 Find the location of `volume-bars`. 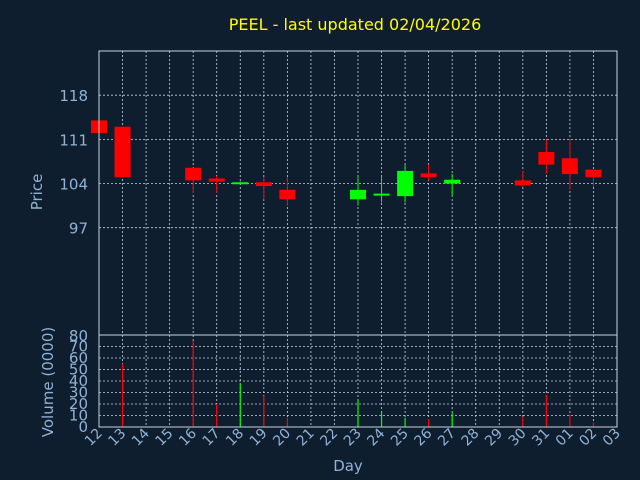

volume-bars is located at coordinates (358, 383).